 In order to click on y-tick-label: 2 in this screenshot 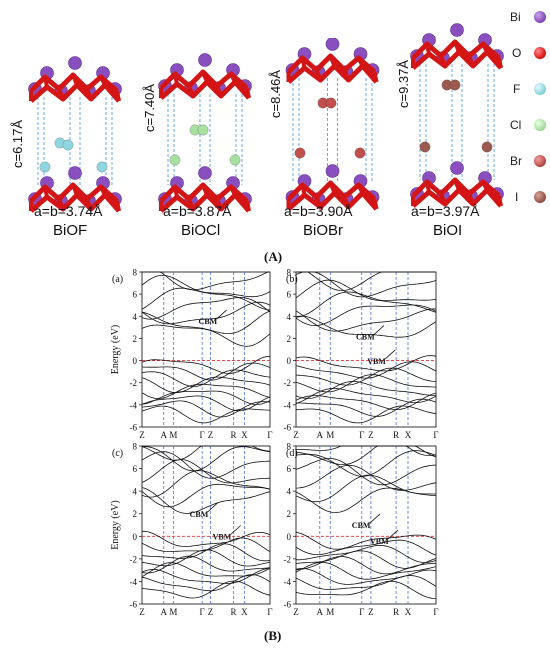, I will do `click(289, 514)`.